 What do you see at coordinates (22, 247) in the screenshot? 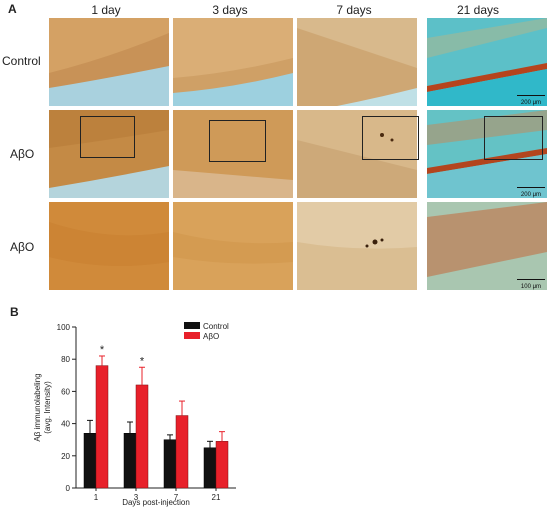
I see `row-label-abo-zoom: AβO` at bounding box center [22, 247].